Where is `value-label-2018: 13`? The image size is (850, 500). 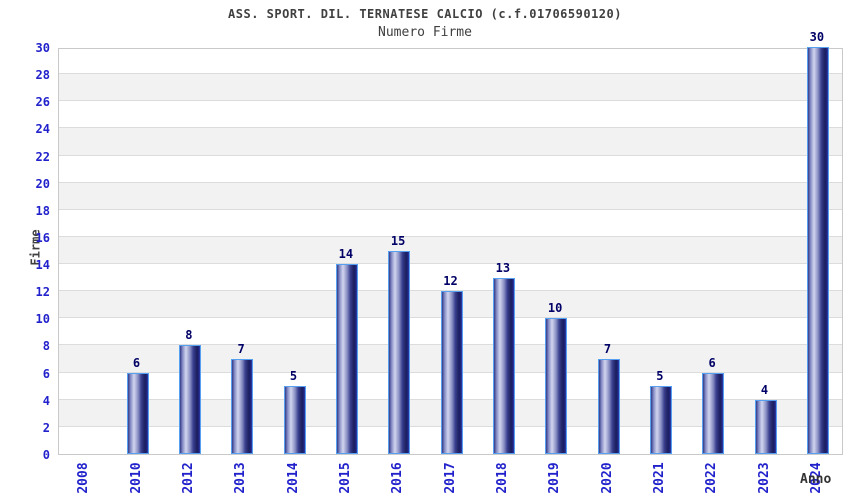
value-label-2018: 13 is located at coordinates (503, 267).